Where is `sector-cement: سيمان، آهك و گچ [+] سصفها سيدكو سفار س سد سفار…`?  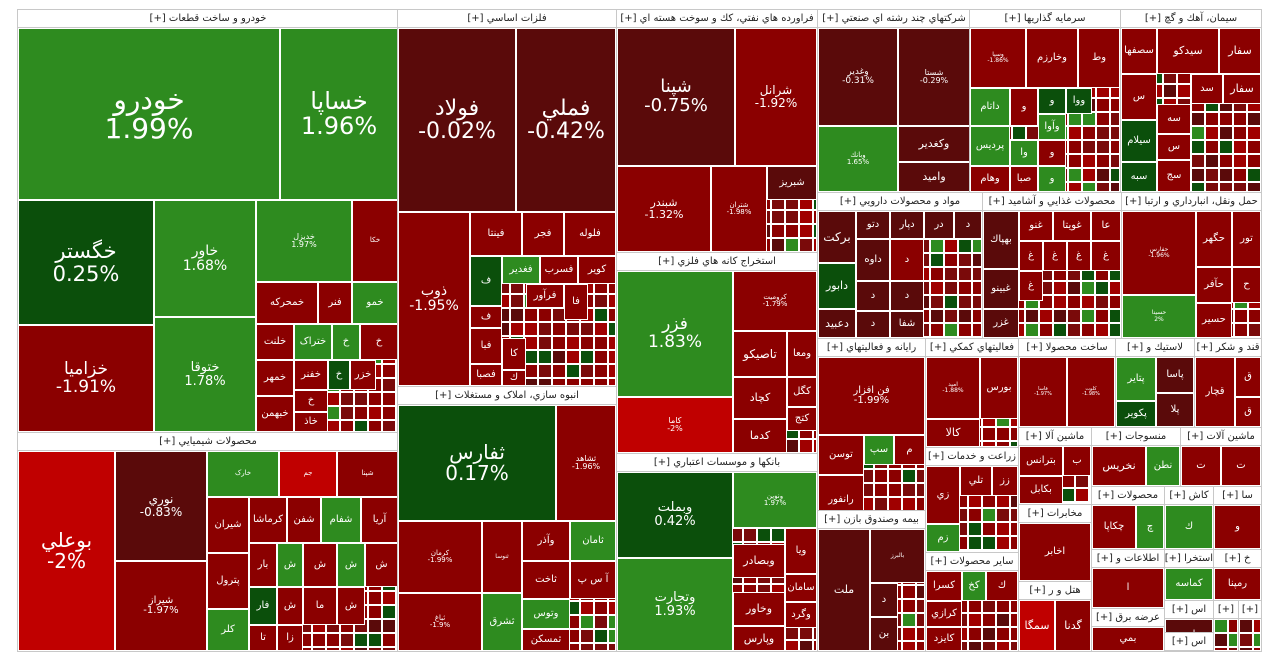 sector-cement: سيمان، آهك و گچ [+] سصفها سيدكو سفار س سد سفار… is located at coordinates (1191, 101).